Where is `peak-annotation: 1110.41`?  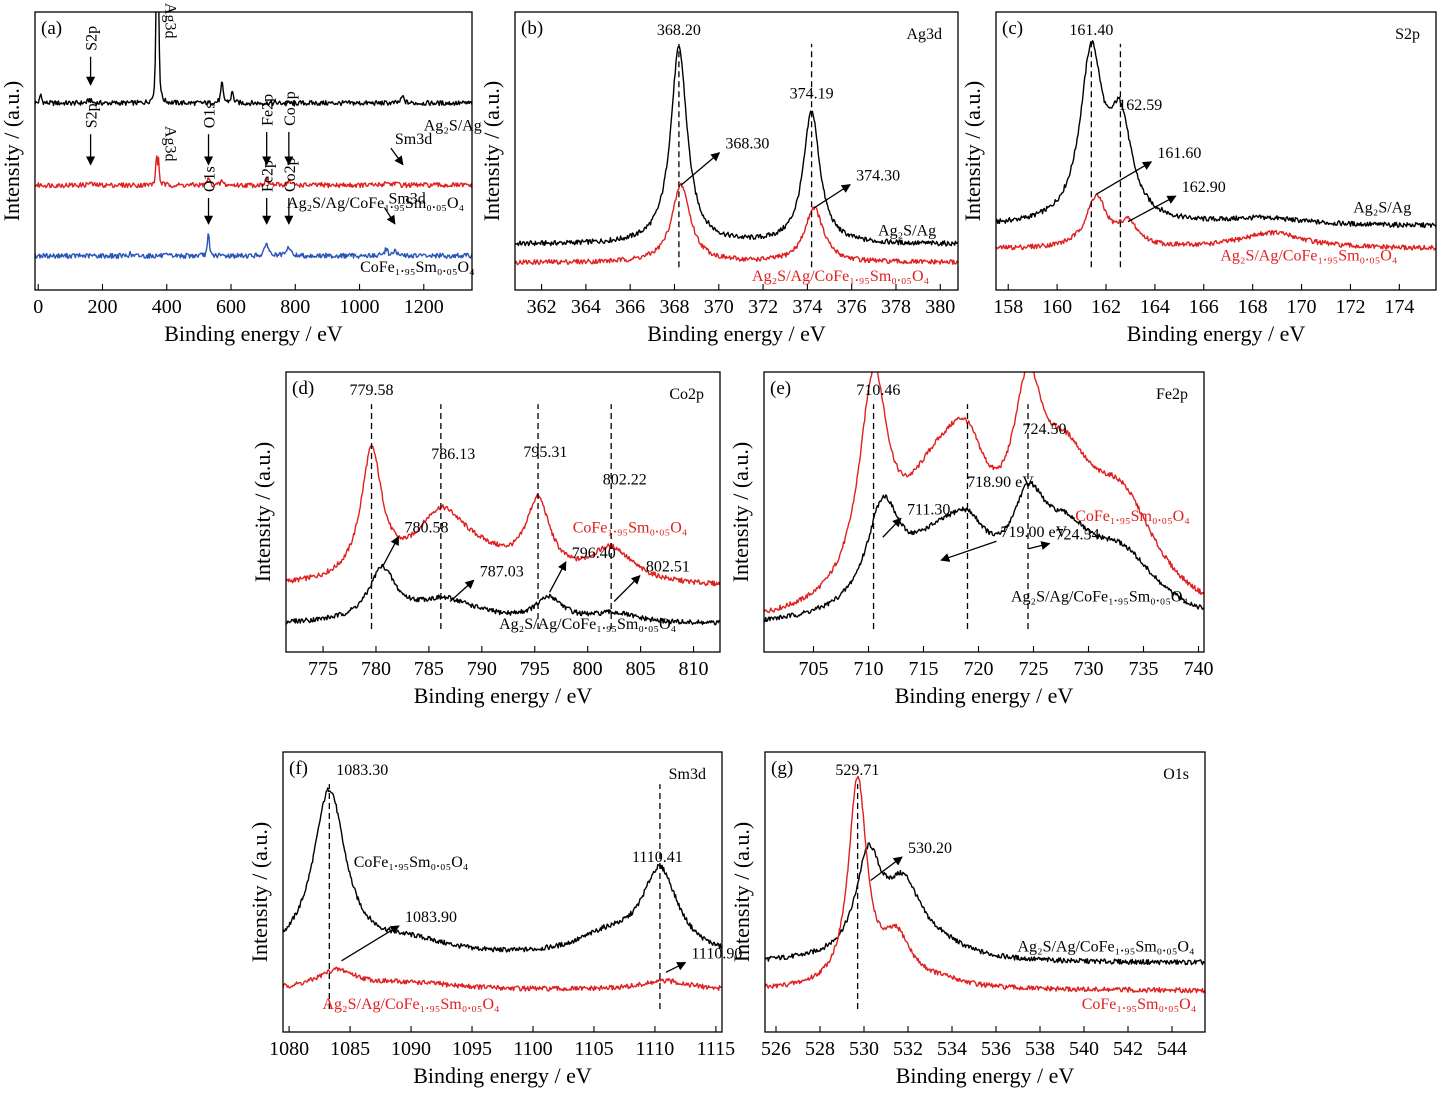
peak-annotation: 1110.41 is located at coordinates (657, 857).